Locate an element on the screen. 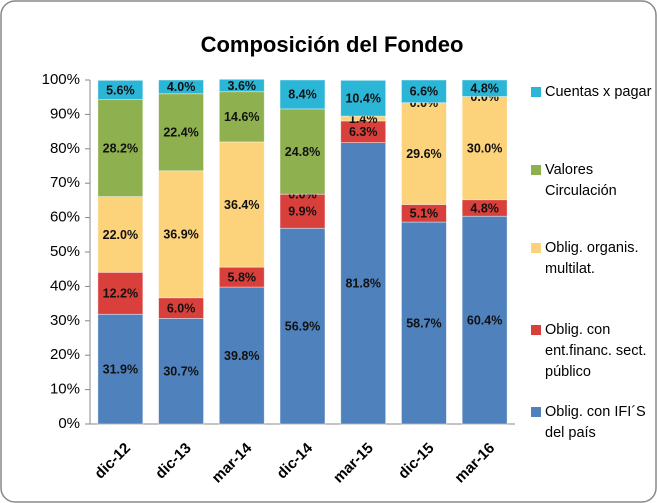 The height and width of the screenshot is (503, 657). data-label: 22.0% is located at coordinates (120, 235).